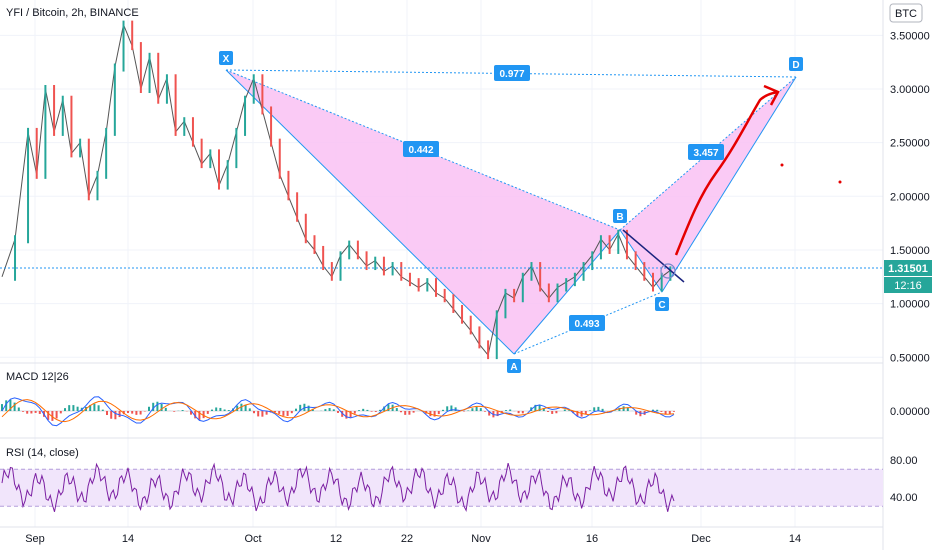  Describe the element at coordinates (904, 461) in the screenshot. I see `rsi-tick-label: 80.00` at that location.